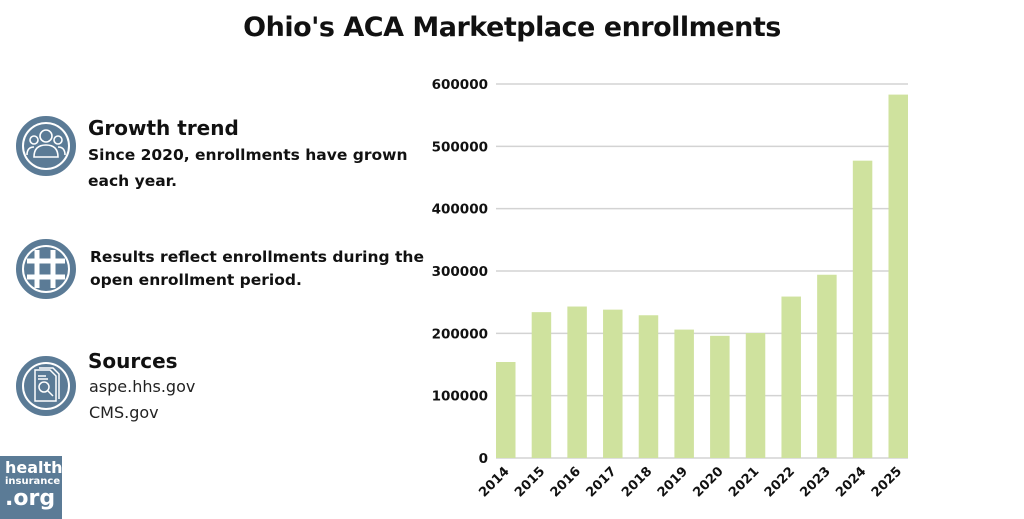 The image size is (1024, 519). Describe the element at coordinates (512, 27) in the screenshot. I see `chart-title: Ohio's ACA Marketplace enrollments` at that location.